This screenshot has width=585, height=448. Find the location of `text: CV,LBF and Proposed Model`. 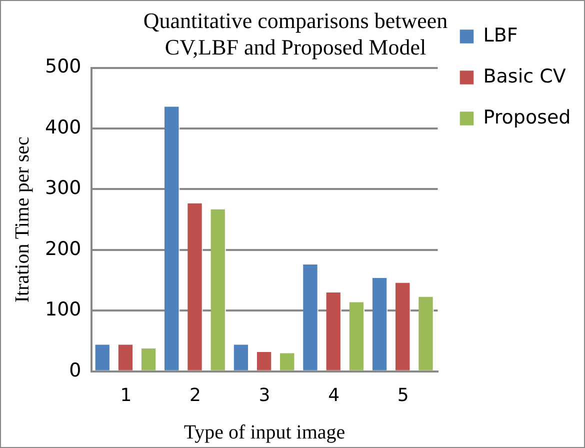

text: CV,LBF and Proposed Model is located at coordinates (295, 47).